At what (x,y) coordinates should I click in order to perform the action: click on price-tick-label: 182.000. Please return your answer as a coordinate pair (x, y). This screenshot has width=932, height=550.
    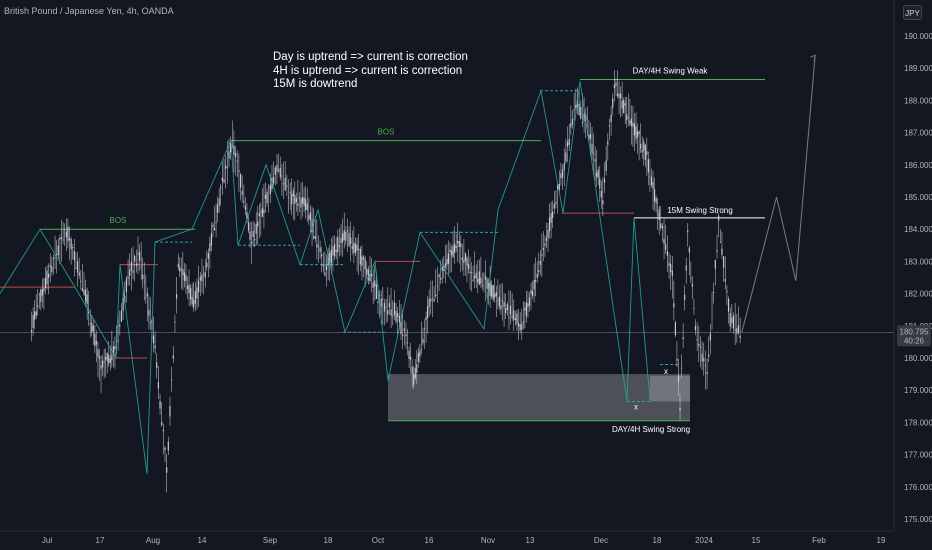
    Looking at the image, I should click on (918, 294).